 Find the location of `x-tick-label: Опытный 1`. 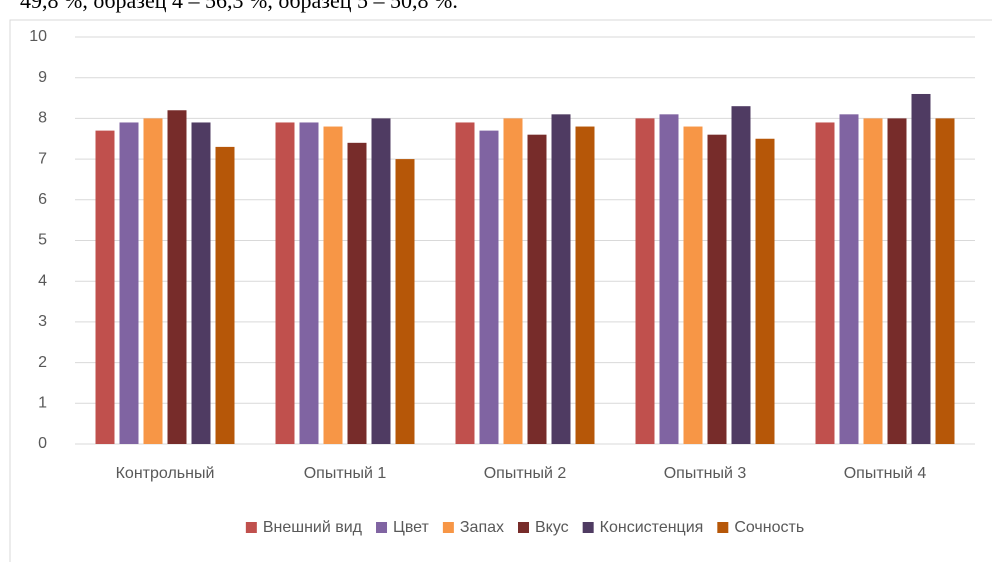

x-tick-label: Опытный 1 is located at coordinates (345, 473).